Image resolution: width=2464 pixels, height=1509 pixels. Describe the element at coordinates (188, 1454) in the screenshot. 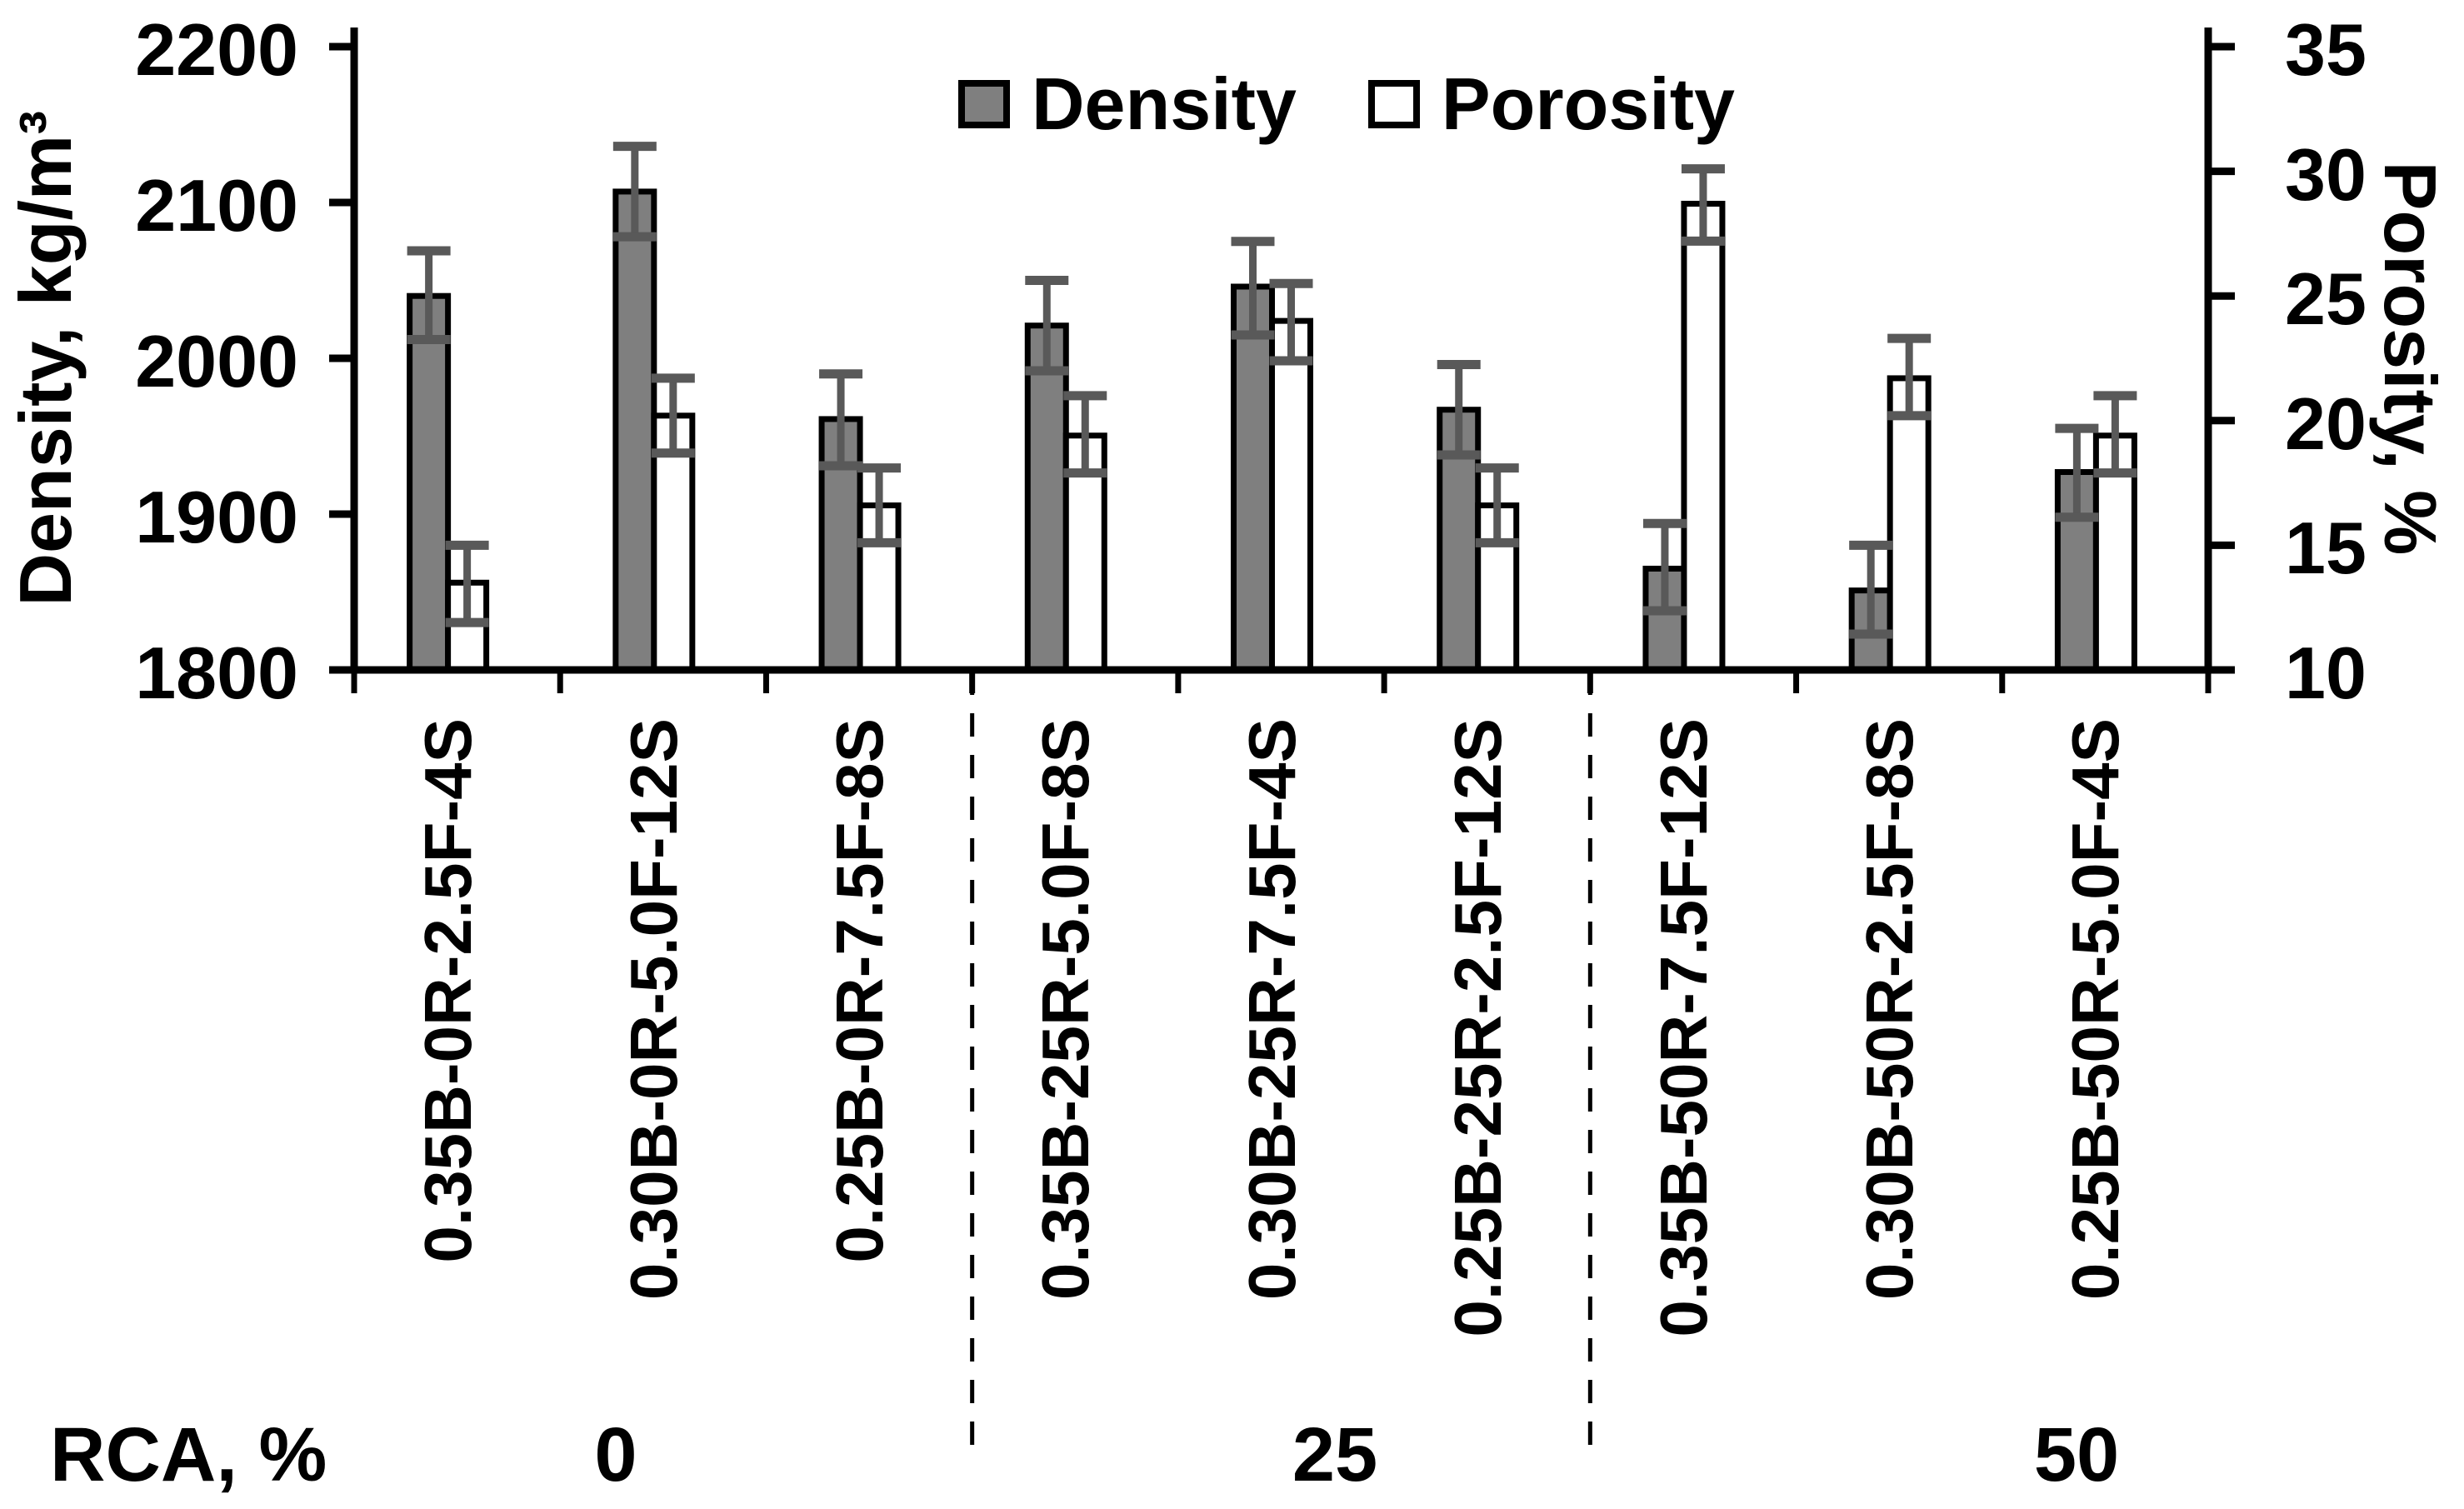

I see `group-axis-label: RCA, %` at that location.